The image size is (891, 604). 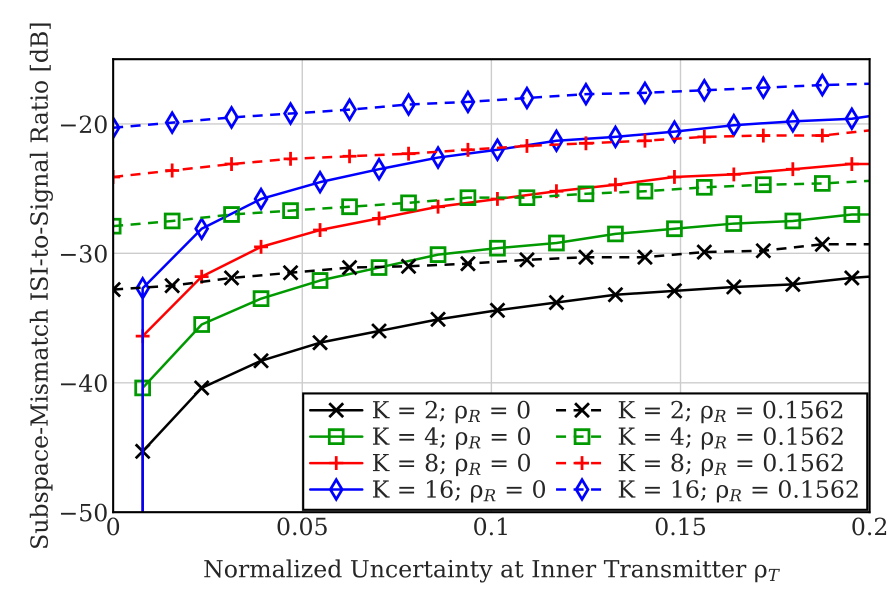 I want to click on x-tick-label: 0.15, so click(x=680, y=526).